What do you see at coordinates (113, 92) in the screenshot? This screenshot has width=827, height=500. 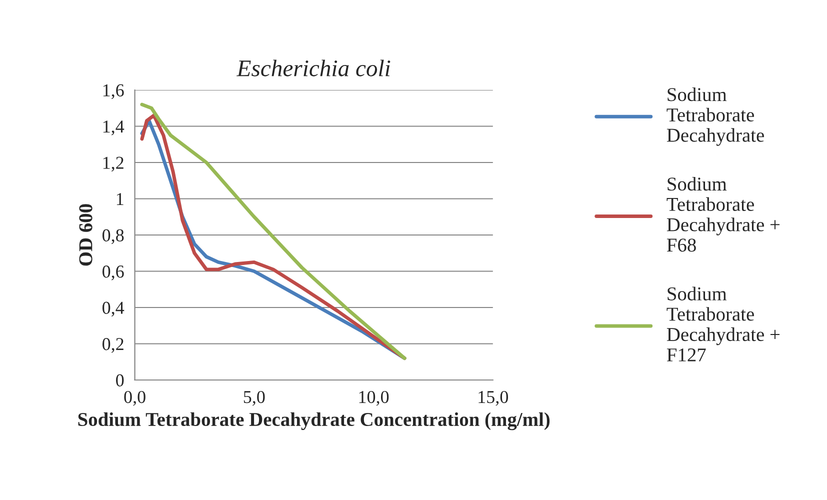 I see `y-tick-label: 1,6` at bounding box center [113, 92].